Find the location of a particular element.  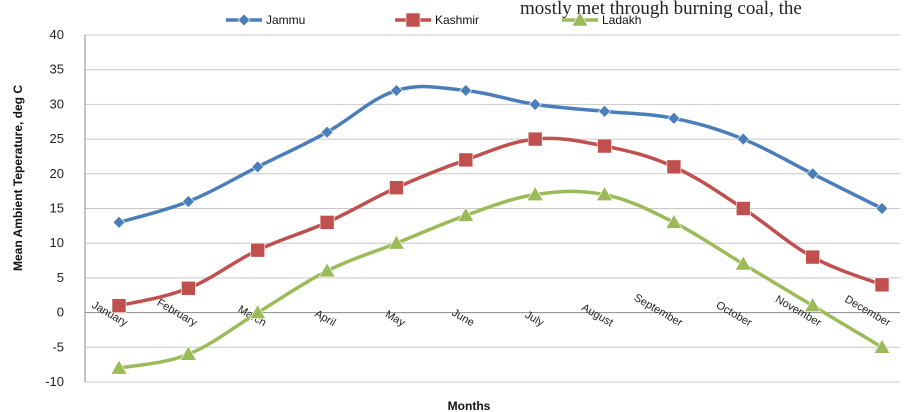

x-axis-title: Months is located at coordinates (469, 405).